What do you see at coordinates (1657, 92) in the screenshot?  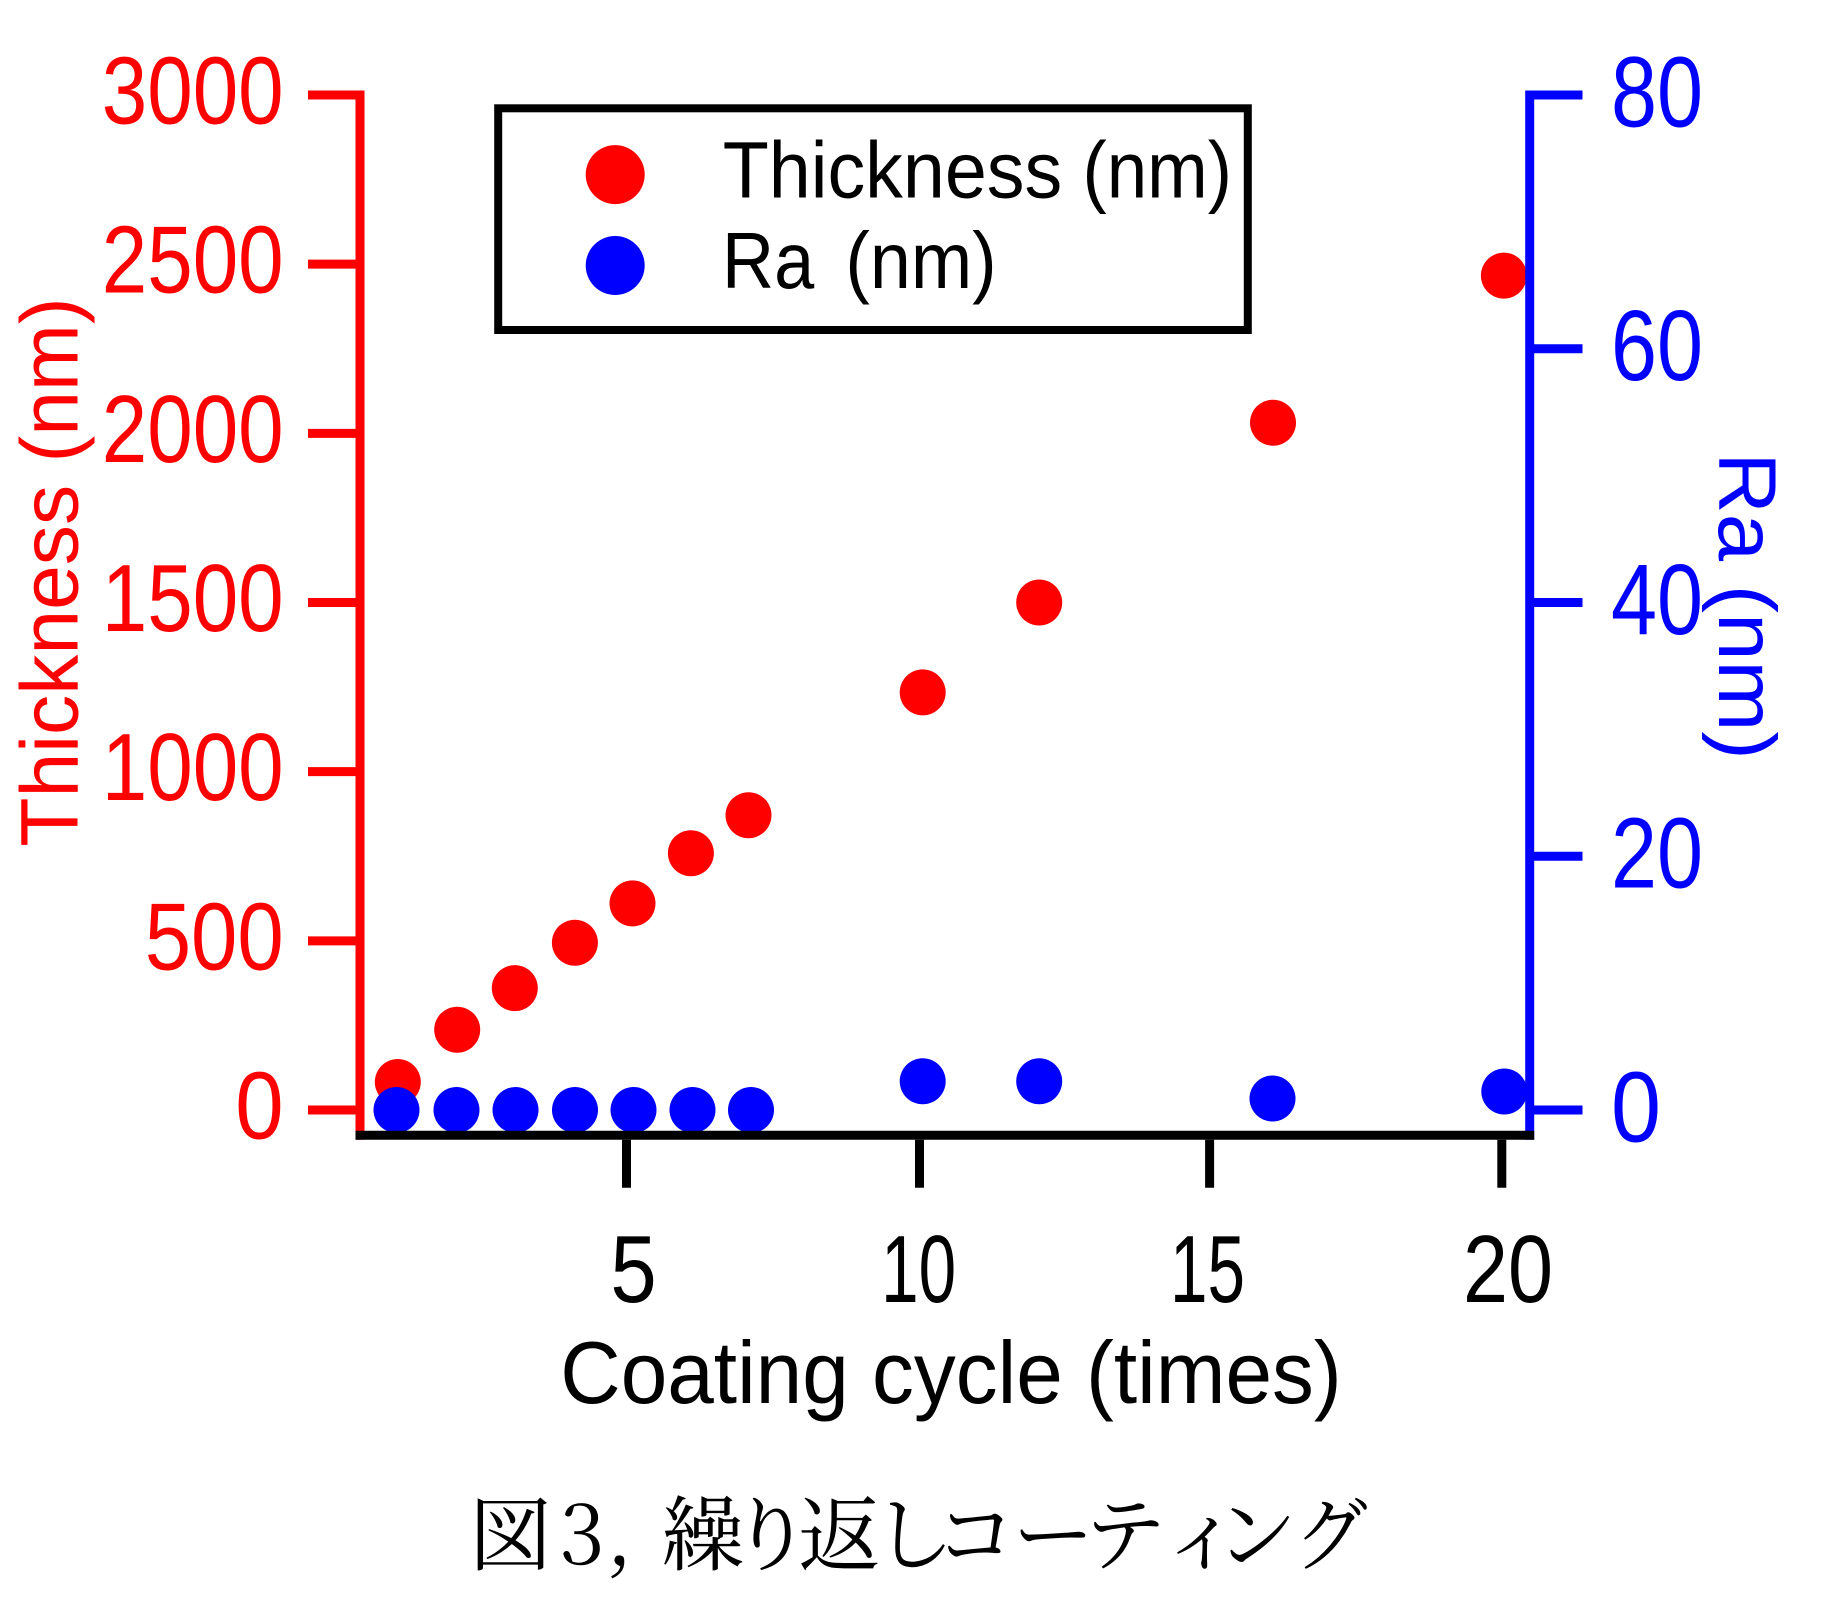 I see `svg-text: 80` at bounding box center [1657, 92].